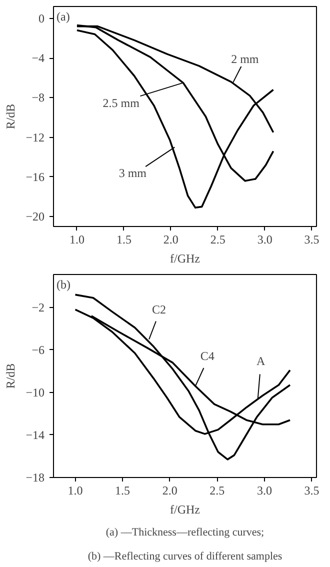  What do you see at coordinates (35, 137) in the screenshot?
I see `y-tick-label: −12` at bounding box center [35, 137].